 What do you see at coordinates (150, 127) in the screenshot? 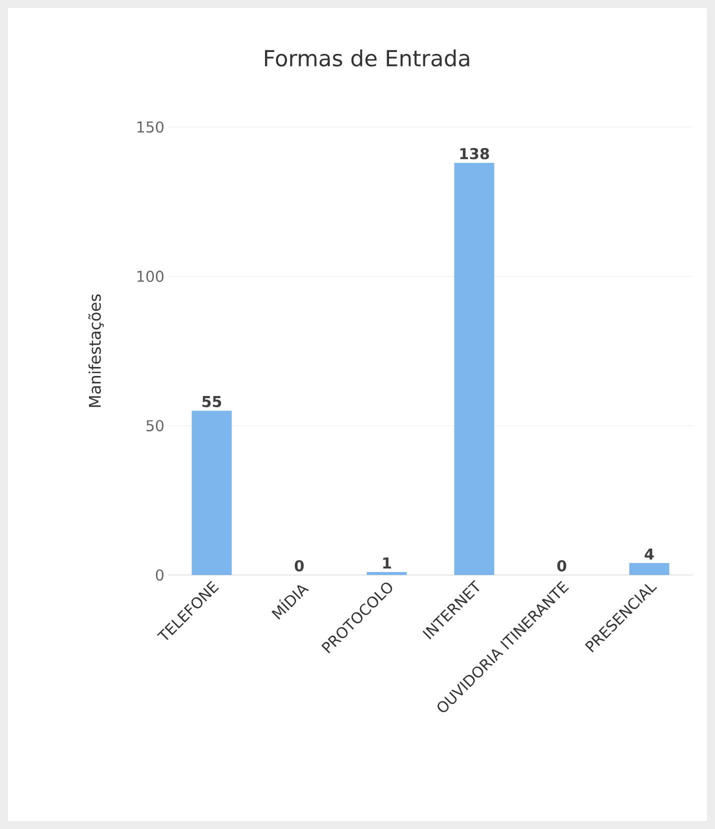
I see `y-tick-label: 150` at bounding box center [150, 127].